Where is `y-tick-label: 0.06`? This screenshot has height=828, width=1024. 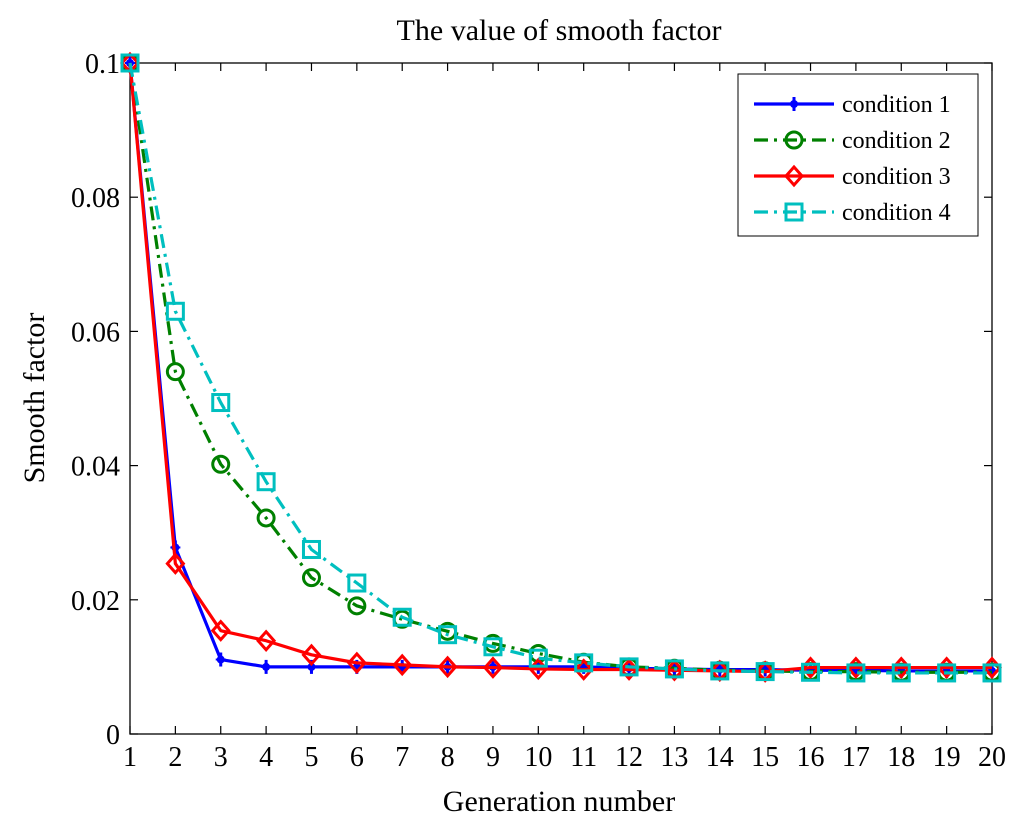 y-tick-label: 0.06 is located at coordinates (95, 332).